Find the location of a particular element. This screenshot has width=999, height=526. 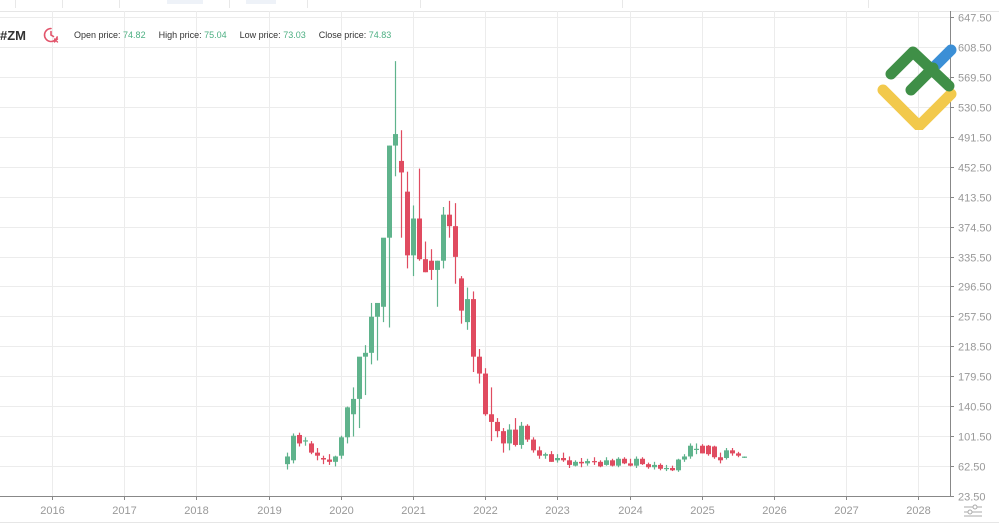

brand-logo-icon is located at coordinates (917, 87).